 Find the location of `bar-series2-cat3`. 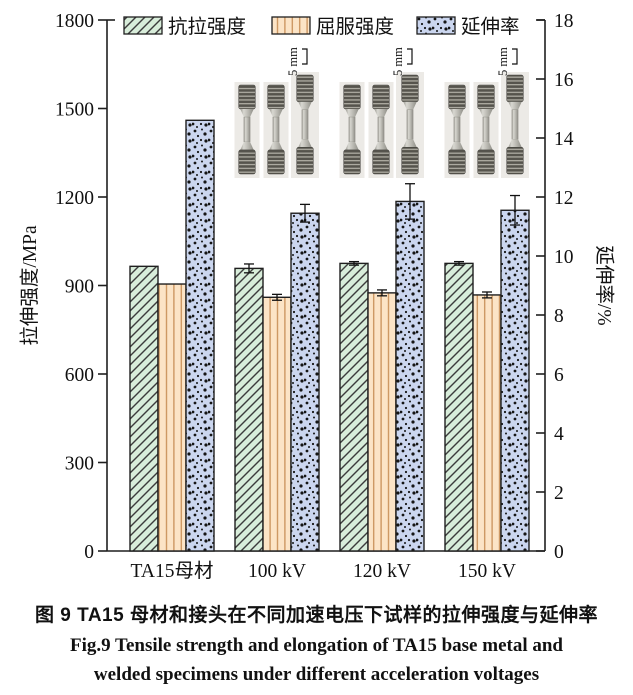

bar-series2-cat3 is located at coordinates (515, 380).